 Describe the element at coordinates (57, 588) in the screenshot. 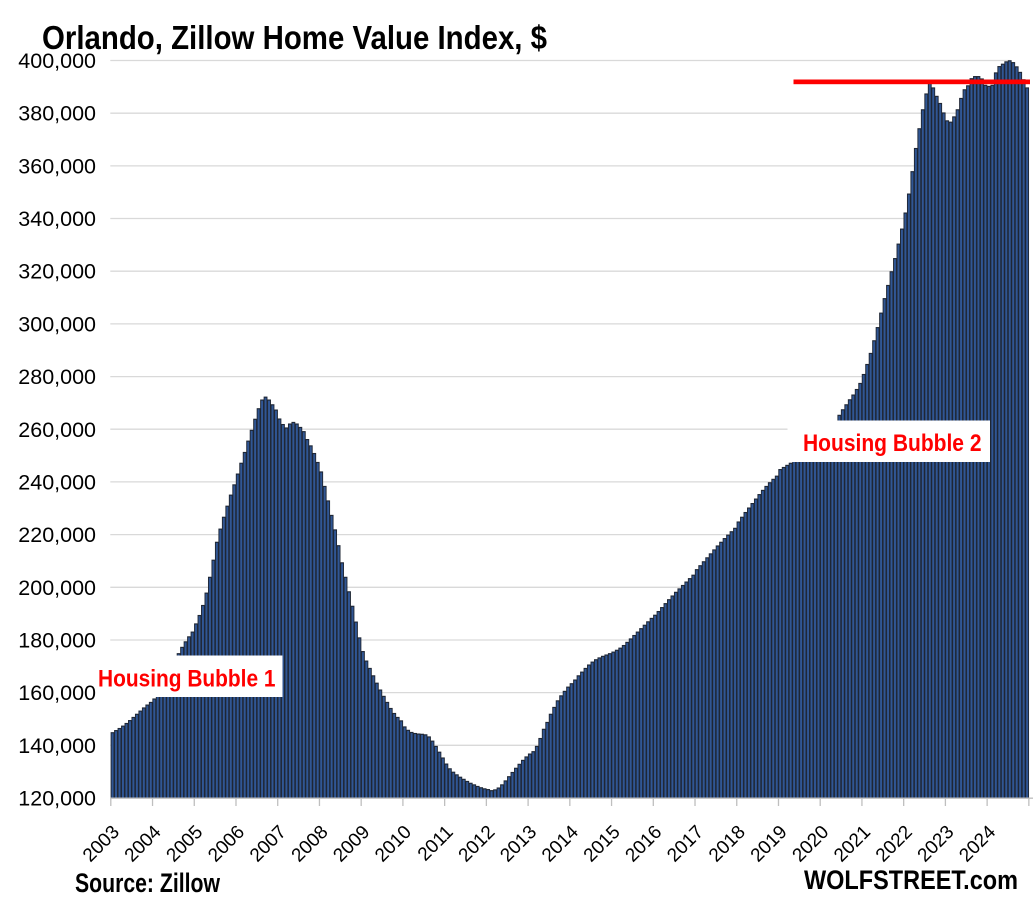

I see `svg-text: 200,000` at that location.